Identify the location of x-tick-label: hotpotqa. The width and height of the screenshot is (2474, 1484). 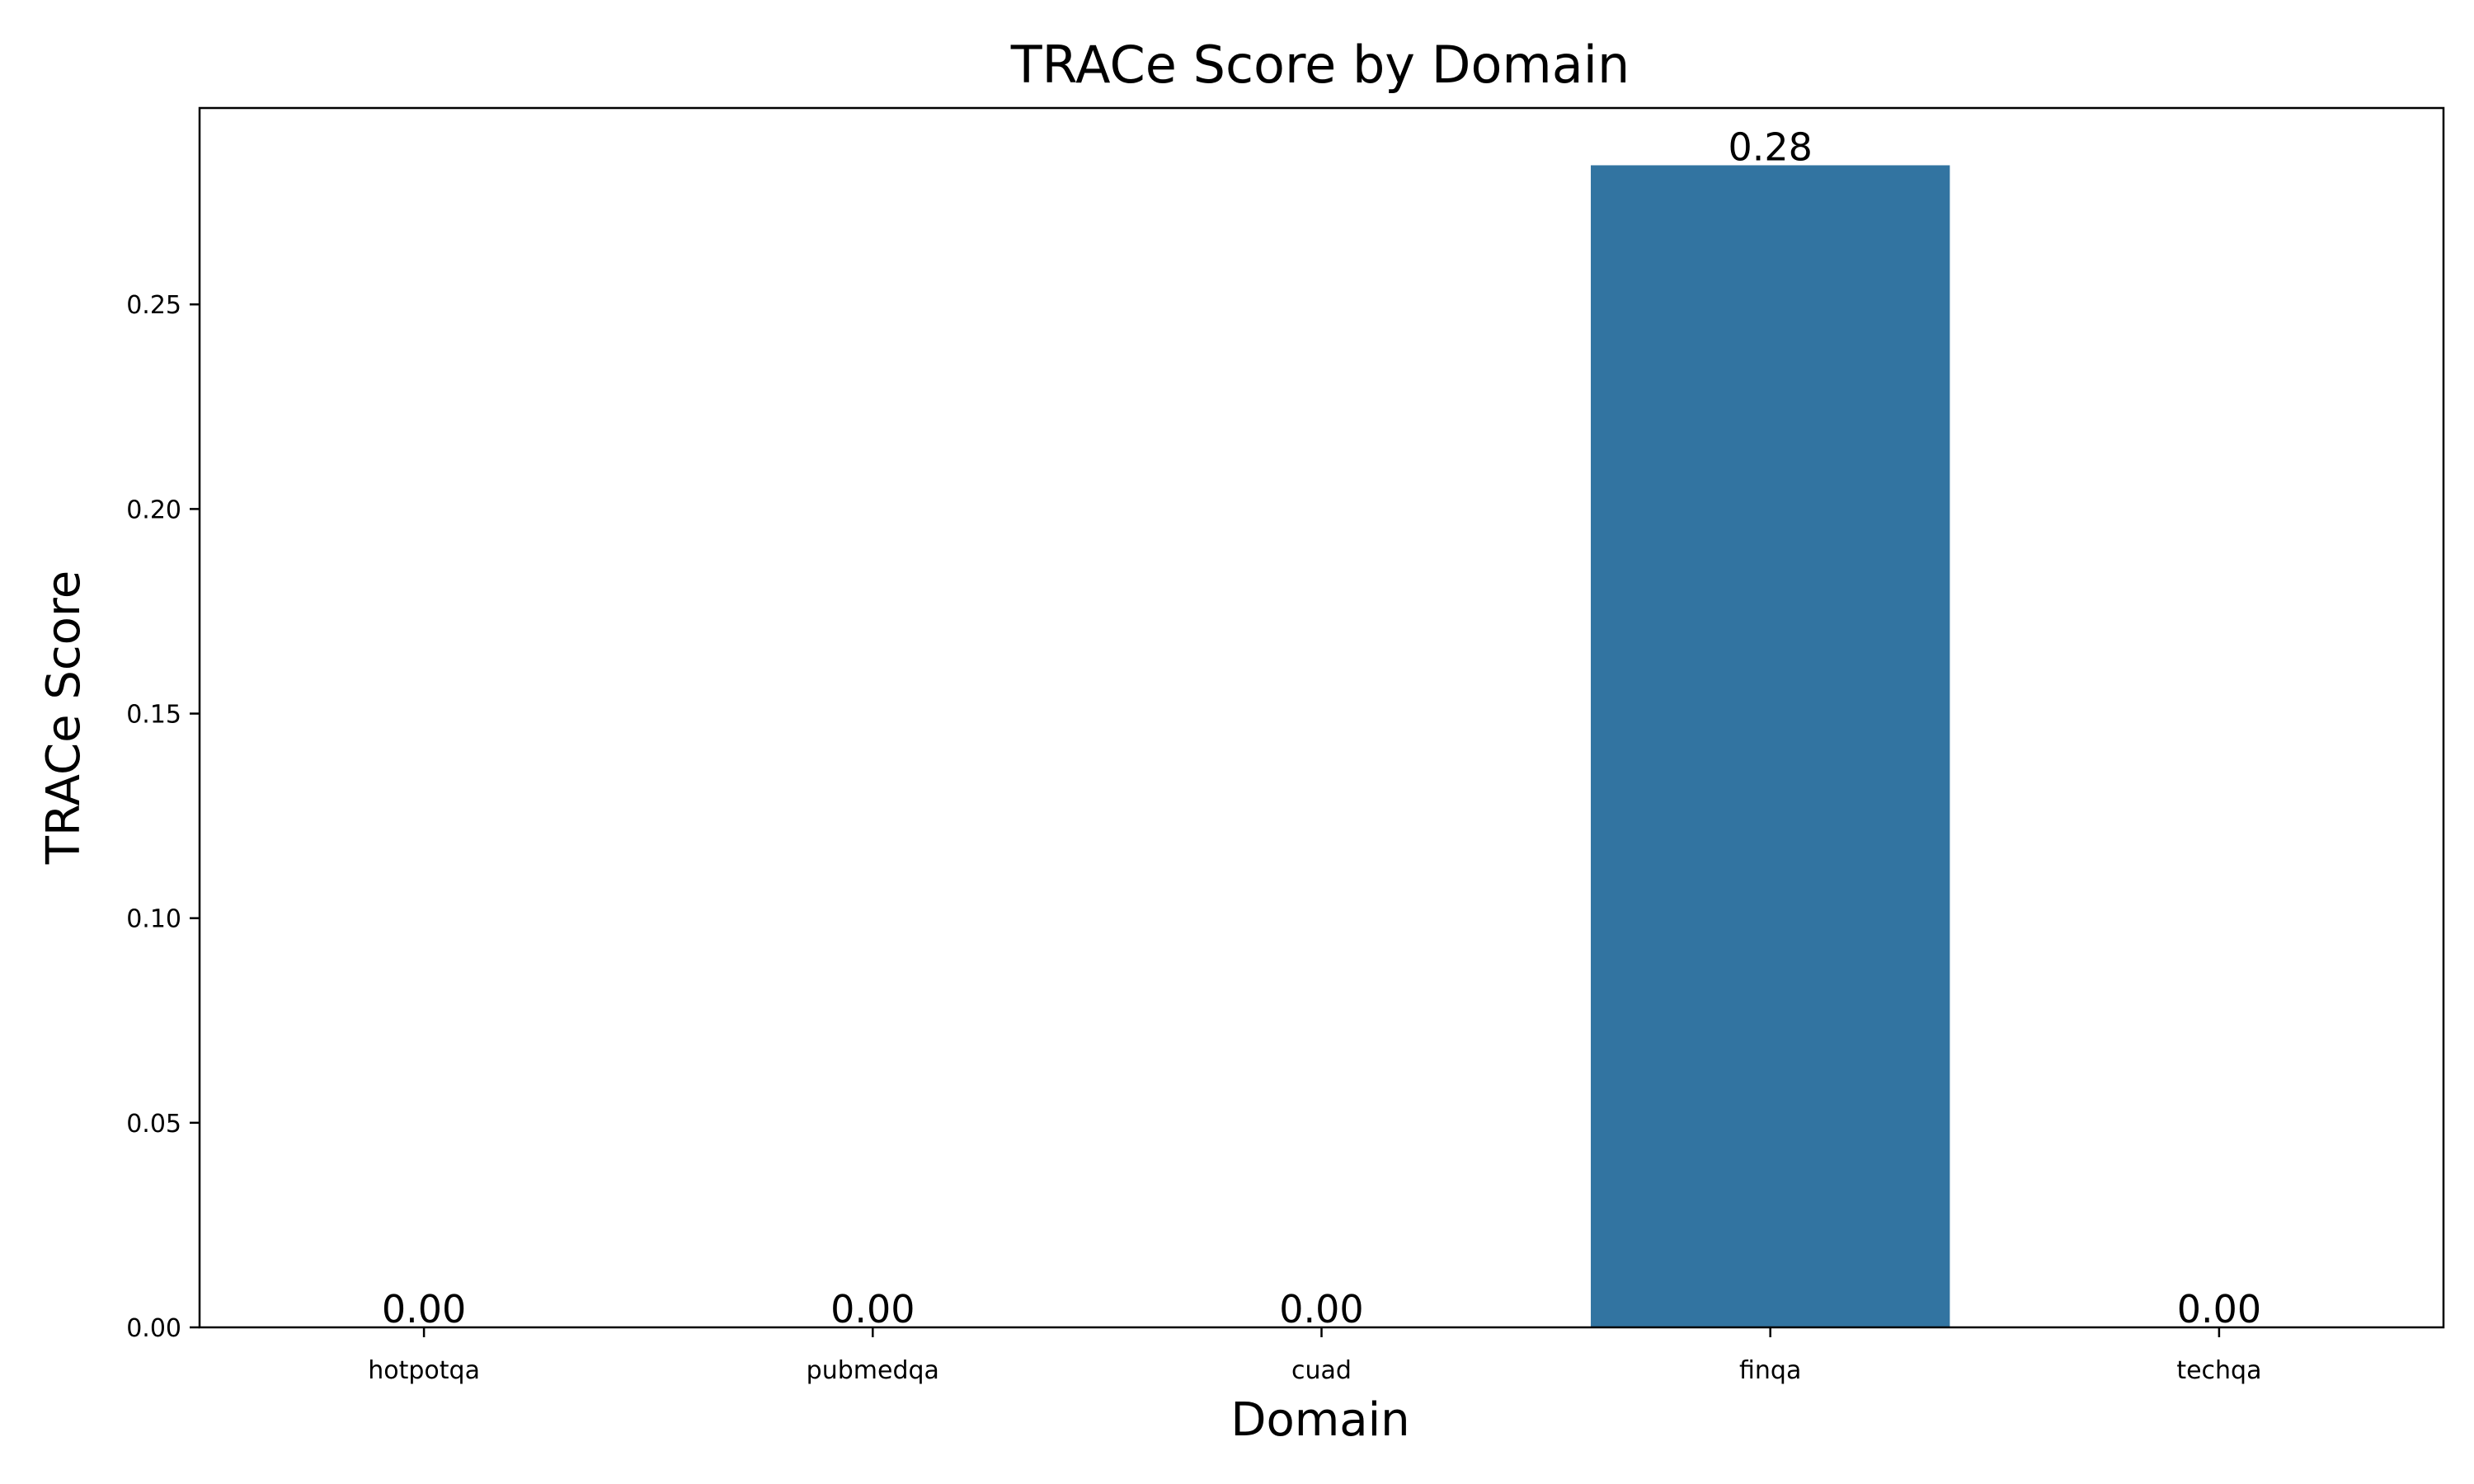
(424, 1370).